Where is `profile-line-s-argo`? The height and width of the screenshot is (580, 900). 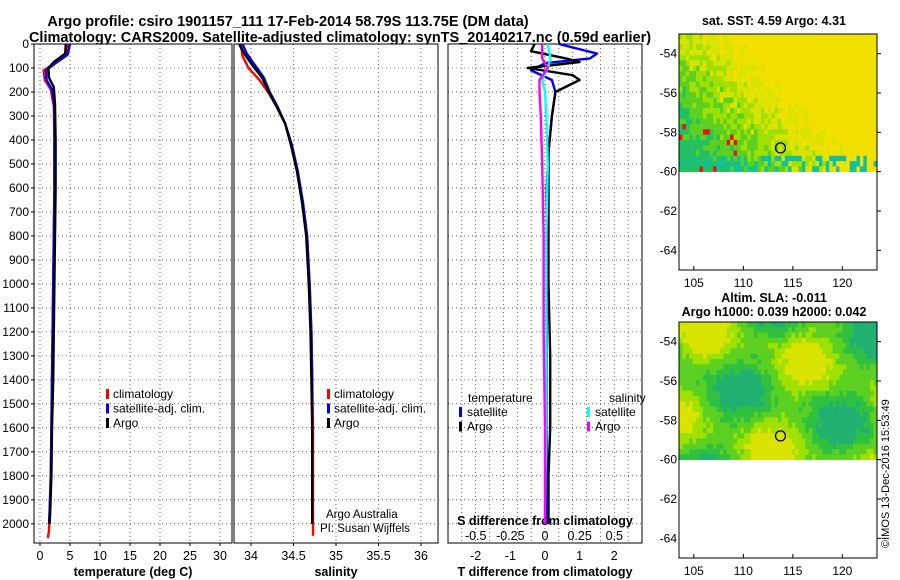 profile-line-s-argo is located at coordinates (543, 284).